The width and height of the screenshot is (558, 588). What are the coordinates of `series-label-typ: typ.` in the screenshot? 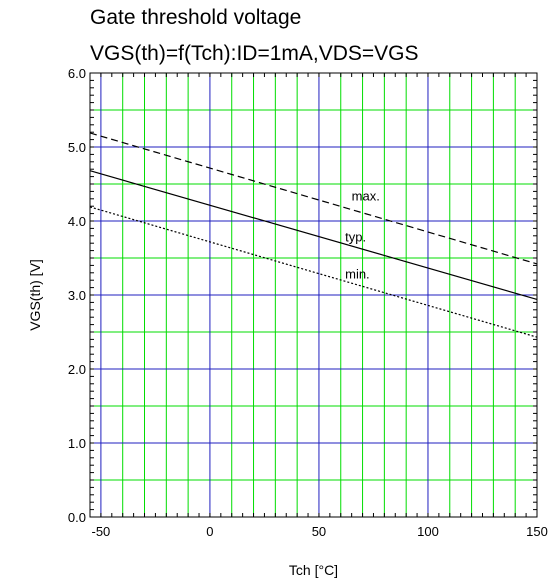 It's located at (355, 237).